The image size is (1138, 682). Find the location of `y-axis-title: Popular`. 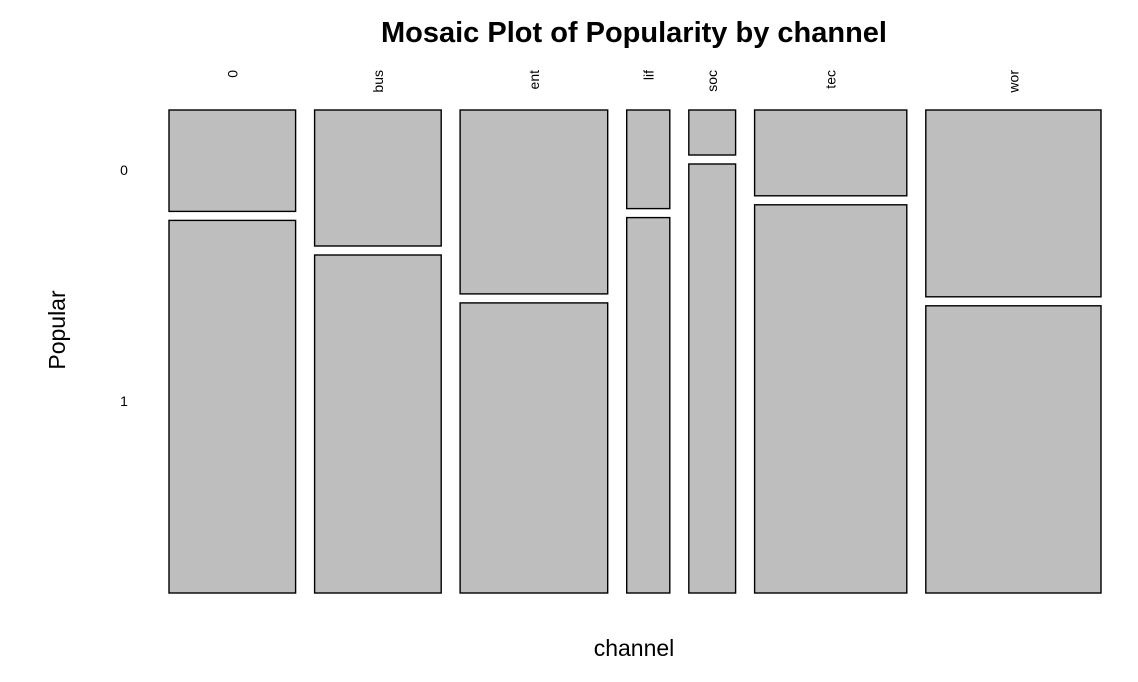

y-axis-title: Popular is located at coordinates (57, 330).